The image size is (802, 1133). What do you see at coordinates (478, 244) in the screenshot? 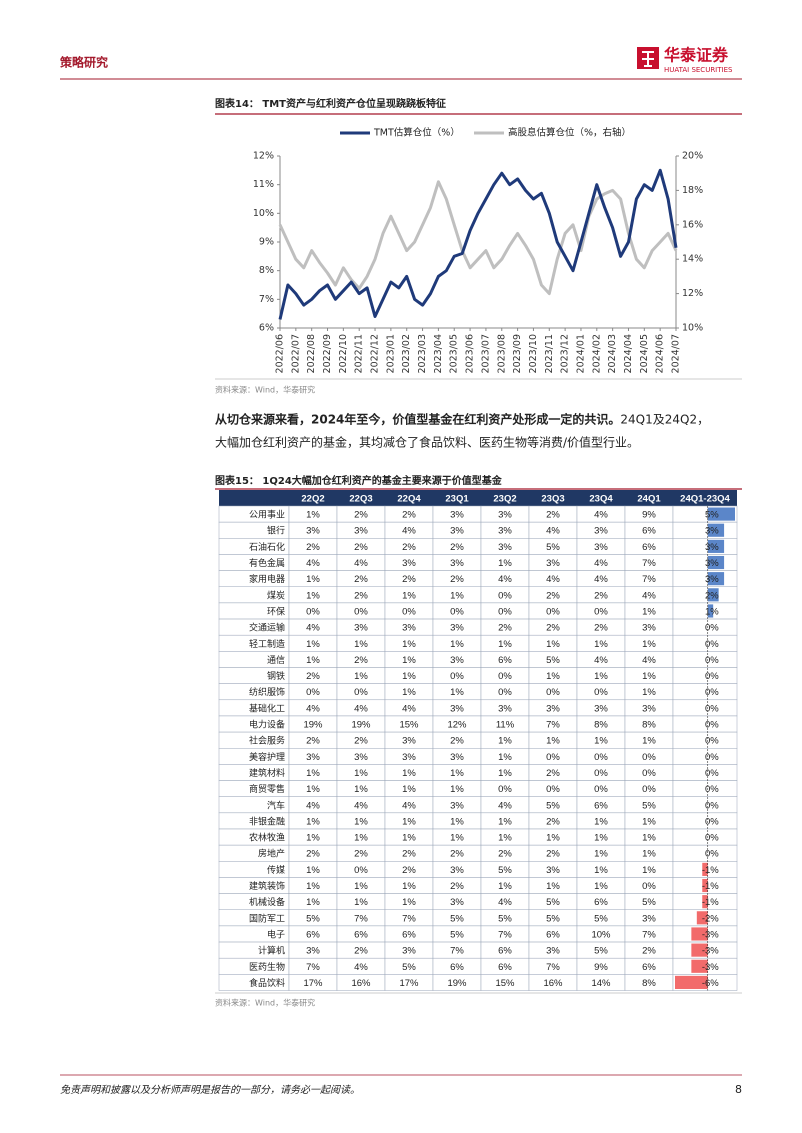
I see `series-line` at bounding box center [478, 244].